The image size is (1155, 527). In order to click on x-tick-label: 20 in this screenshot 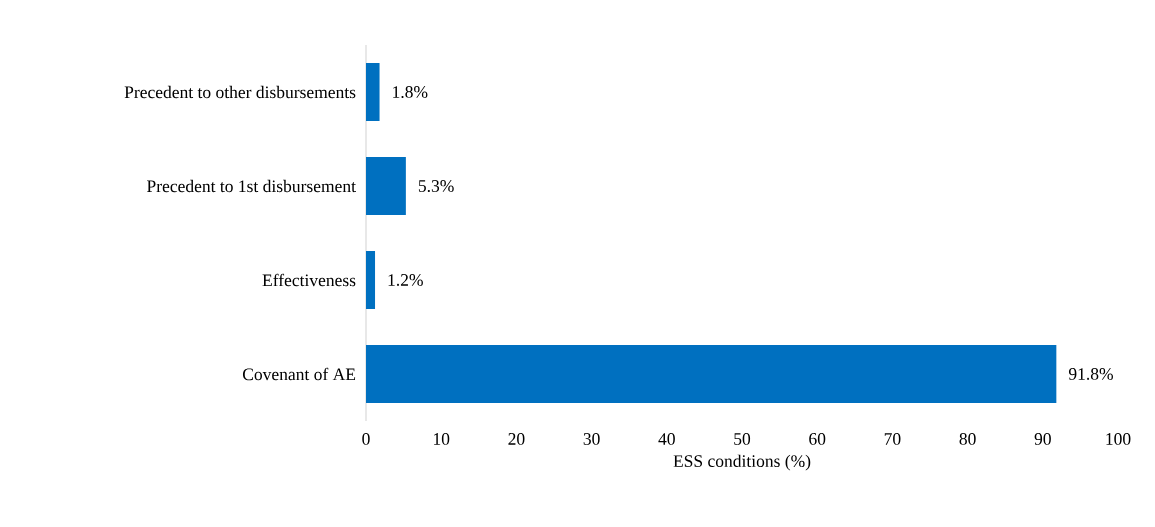, I will do `click(516, 439)`.